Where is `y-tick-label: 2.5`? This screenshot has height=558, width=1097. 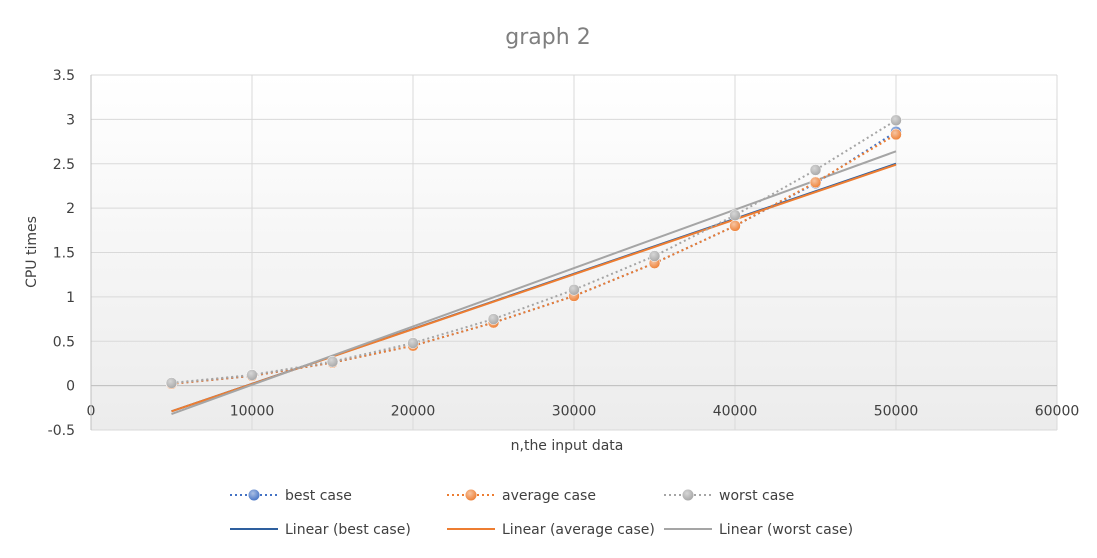
y-tick-label: 2.5 is located at coordinates (64, 165).